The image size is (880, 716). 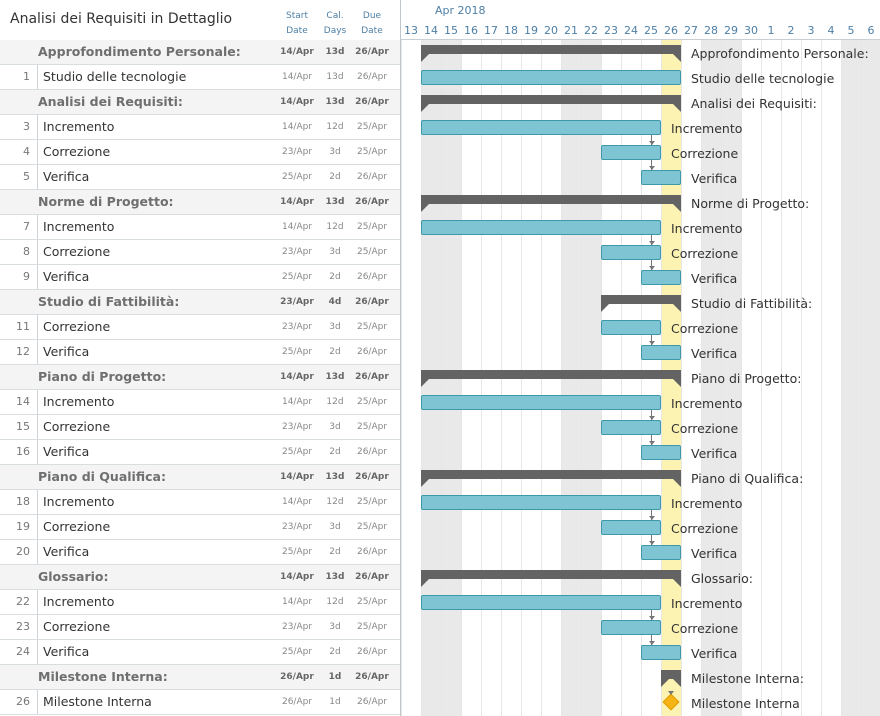 What do you see at coordinates (372, 24) in the screenshot?
I see `column-header-due-date: Due Date` at bounding box center [372, 24].